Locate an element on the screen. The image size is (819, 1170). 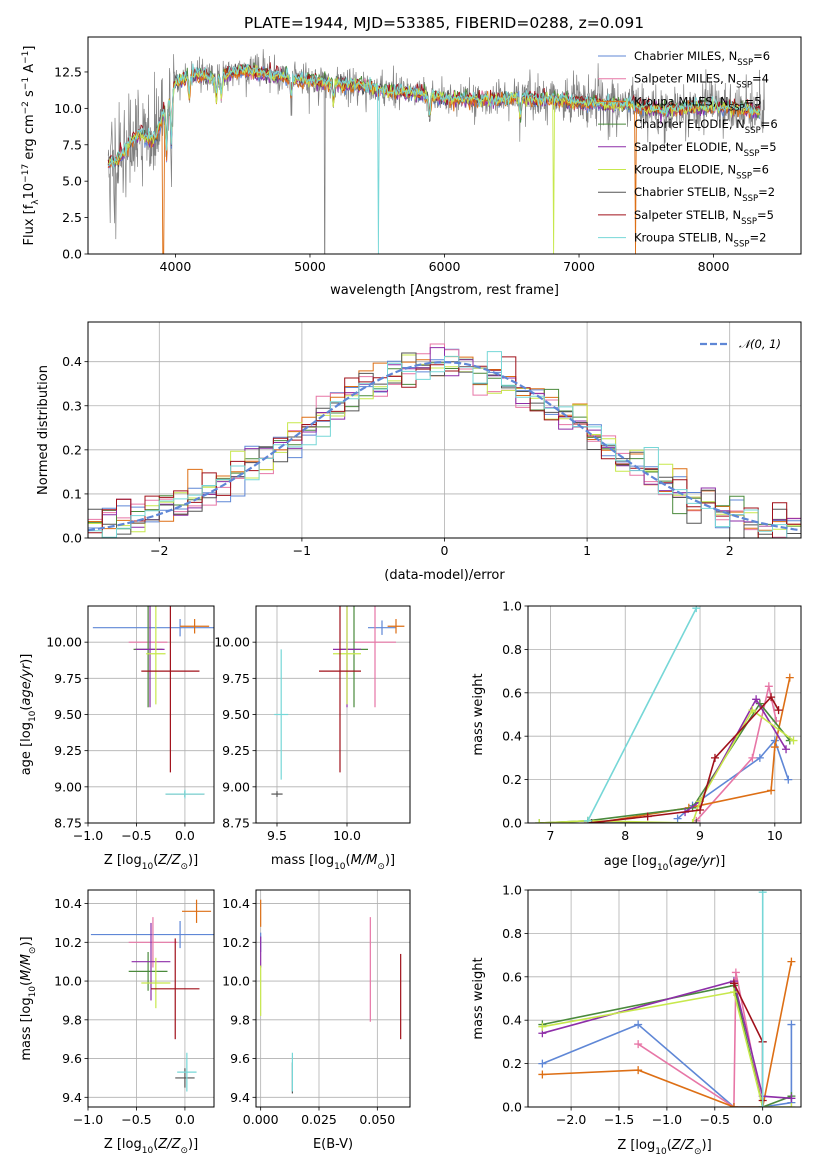
x-tick-label: 10.0 is located at coordinates (347, 835).